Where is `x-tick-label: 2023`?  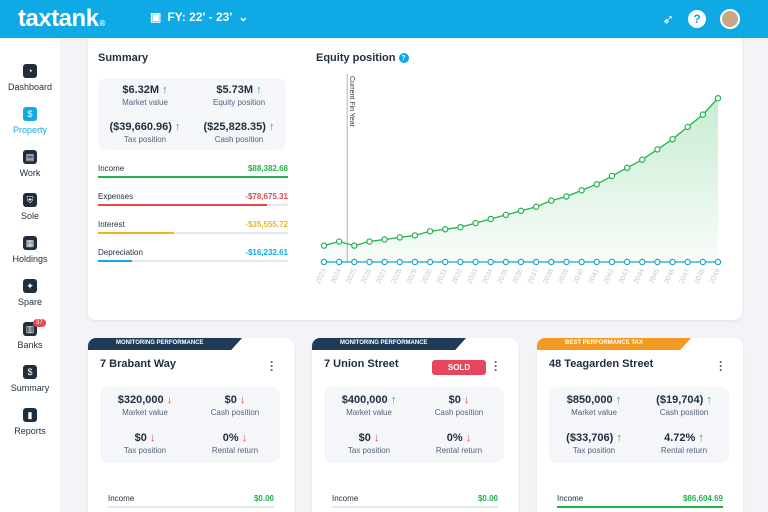 x-tick-label: 2023 is located at coordinates (322, 276).